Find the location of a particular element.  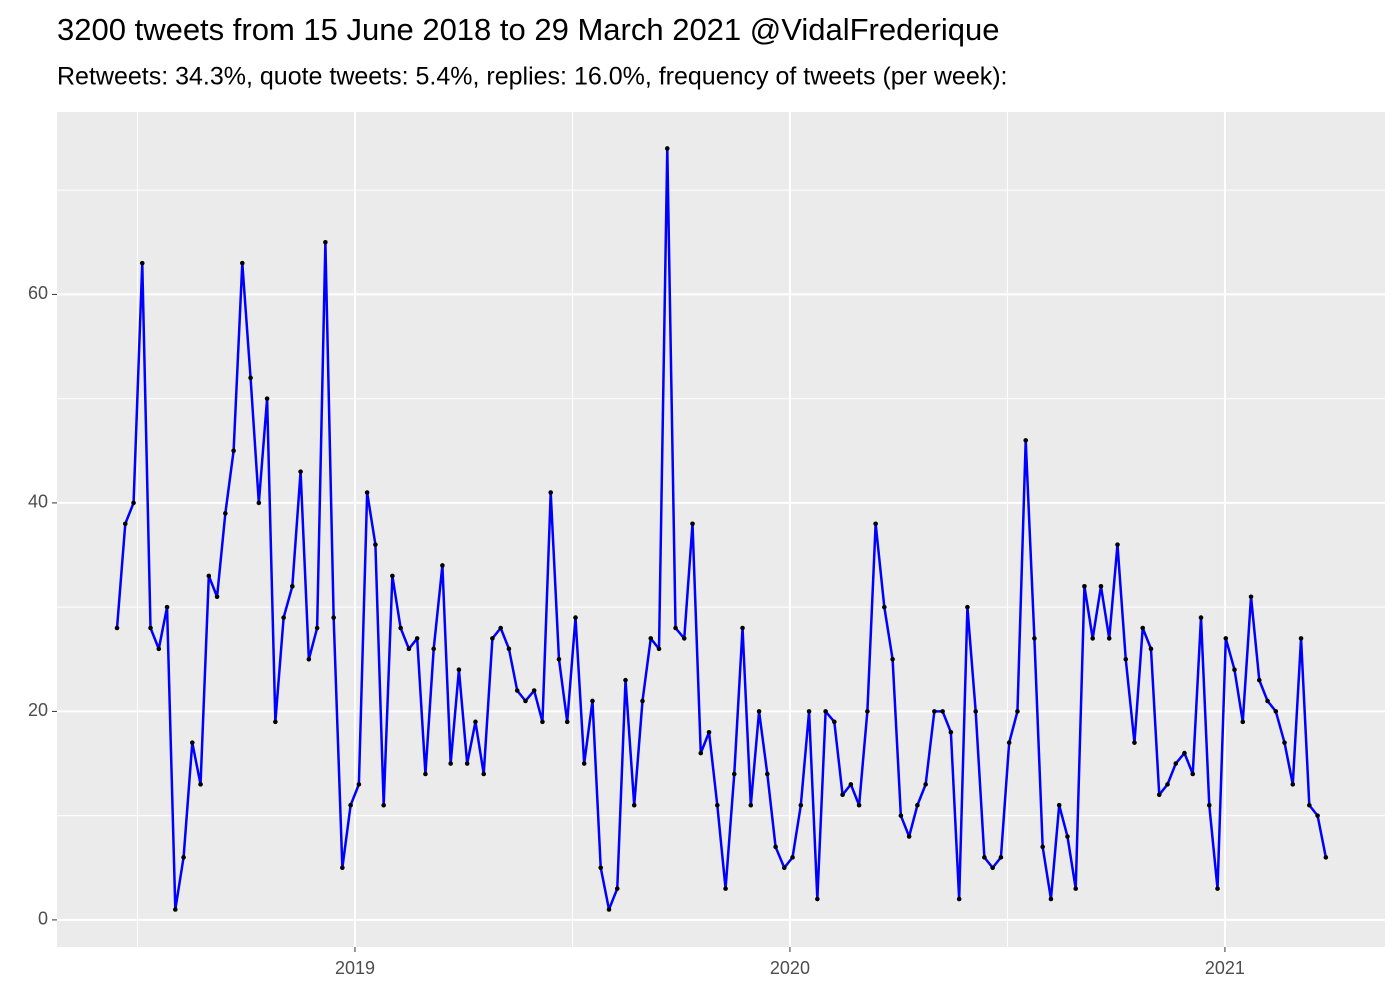

y-tick-label: 0 is located at coordinates (43, 919).